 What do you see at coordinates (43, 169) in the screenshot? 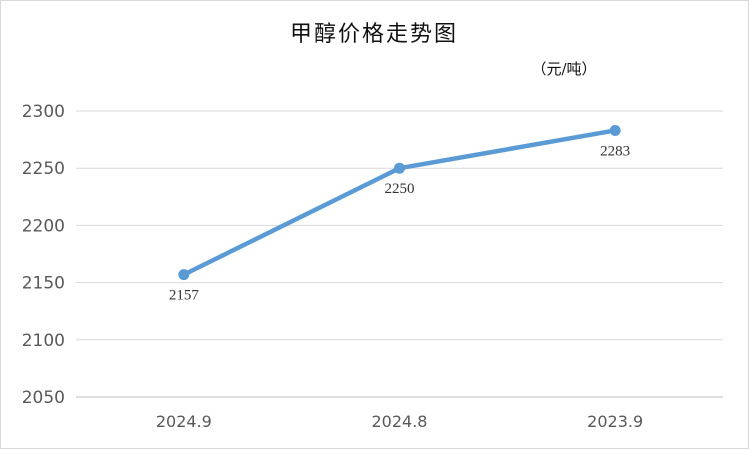
I see `y-tick-label: 2250` at bounding box center [43, 169].